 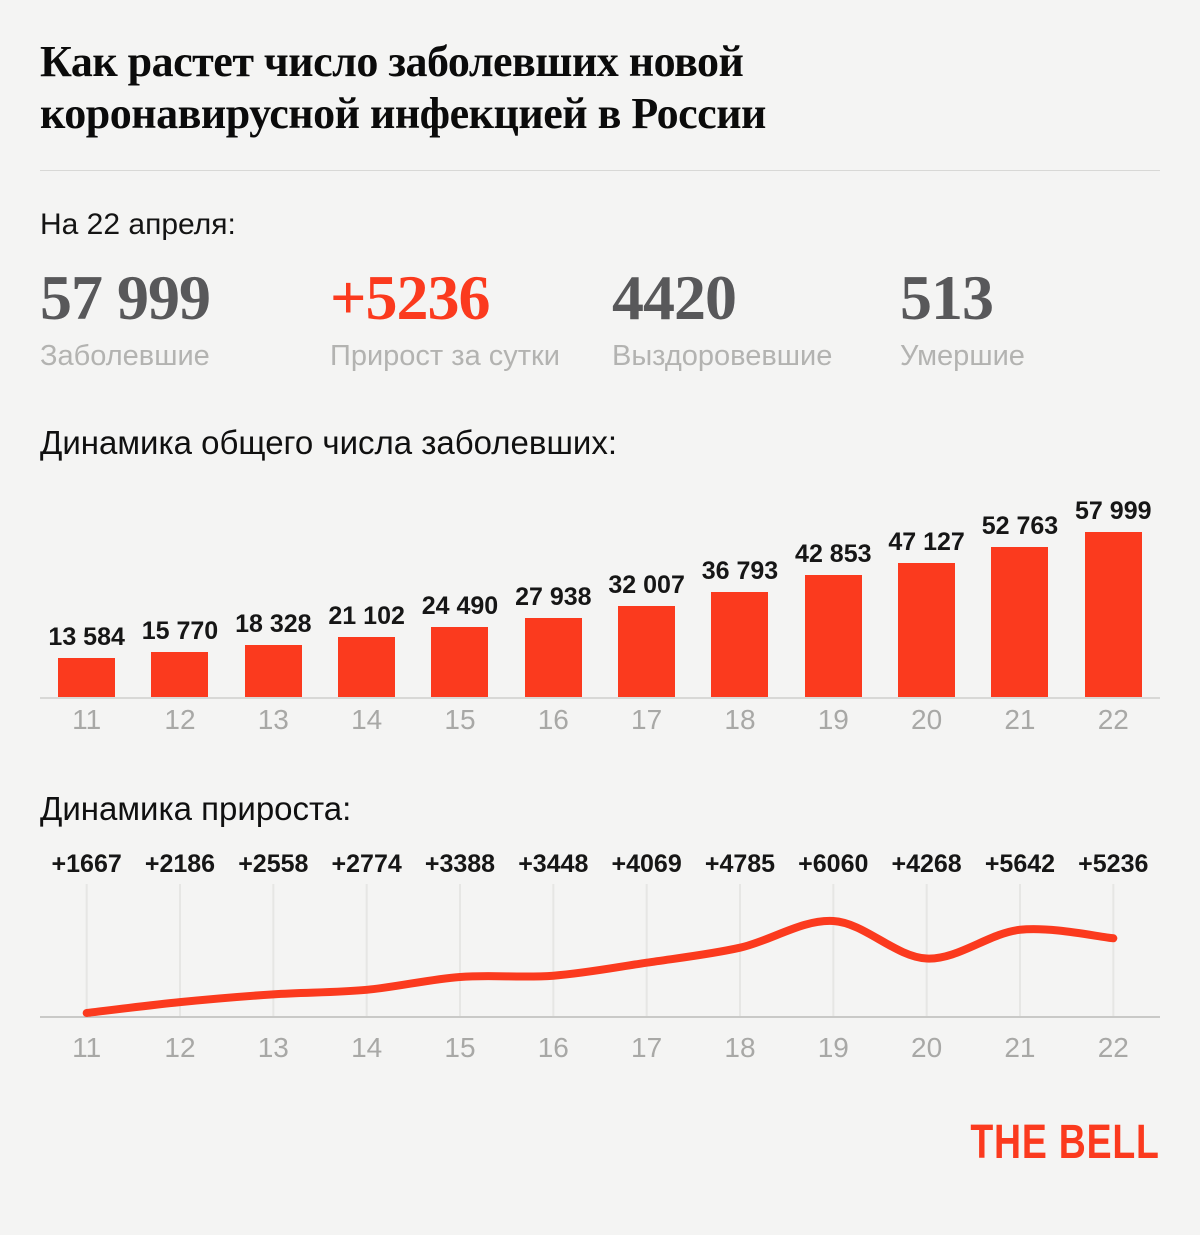 What do you see at coordinates (926, 542) in the screenshot?
I see `bar-value-label: 47 127` at bounding box center [926, 542].